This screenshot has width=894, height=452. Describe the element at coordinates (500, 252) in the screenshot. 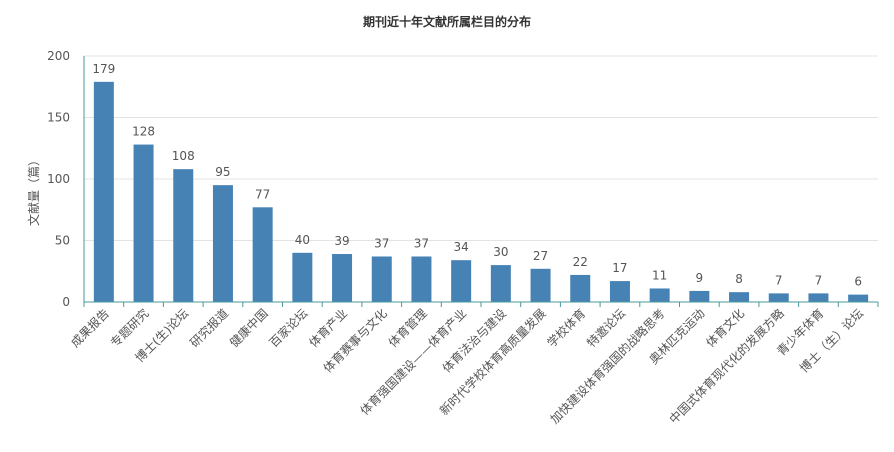

I see `data-label: 30` at that location.